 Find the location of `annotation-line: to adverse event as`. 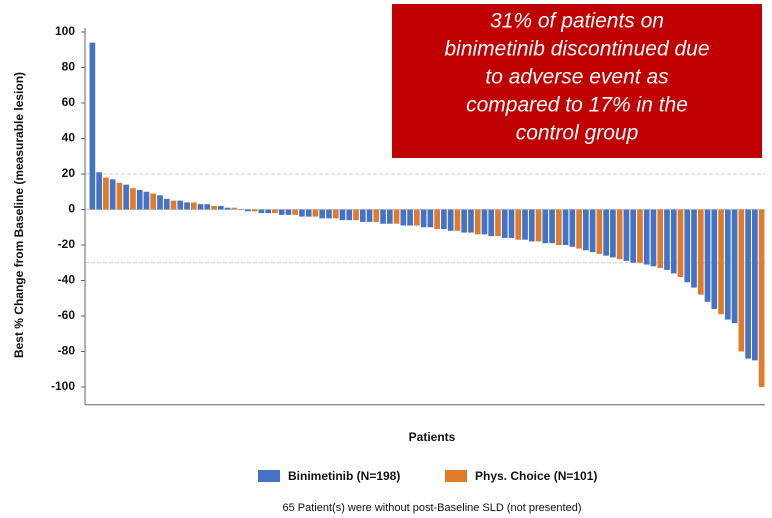

annotation-line: to adverse event as is located at coordinates (577, 77).